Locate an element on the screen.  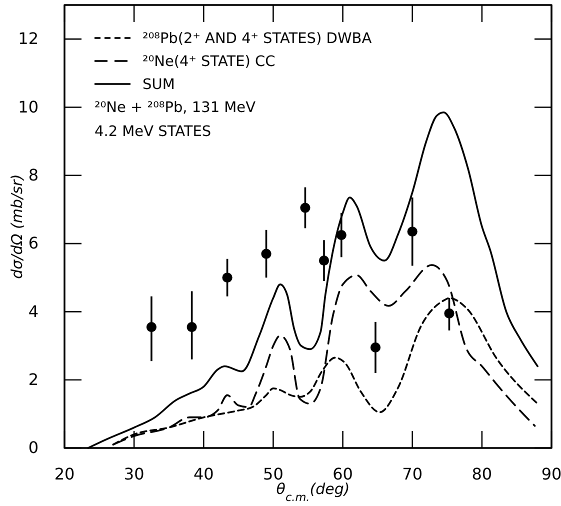
y-tick-label: 12 is located at coordinates (28, 38).